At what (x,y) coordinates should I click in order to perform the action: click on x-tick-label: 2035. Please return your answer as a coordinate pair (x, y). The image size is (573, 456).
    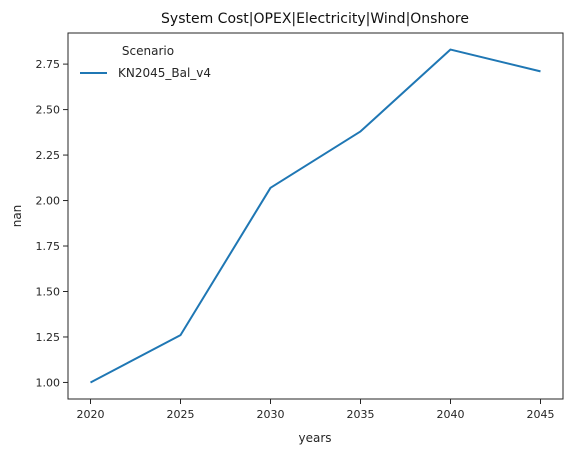
    Looking at the image, I should click on (361, 414).